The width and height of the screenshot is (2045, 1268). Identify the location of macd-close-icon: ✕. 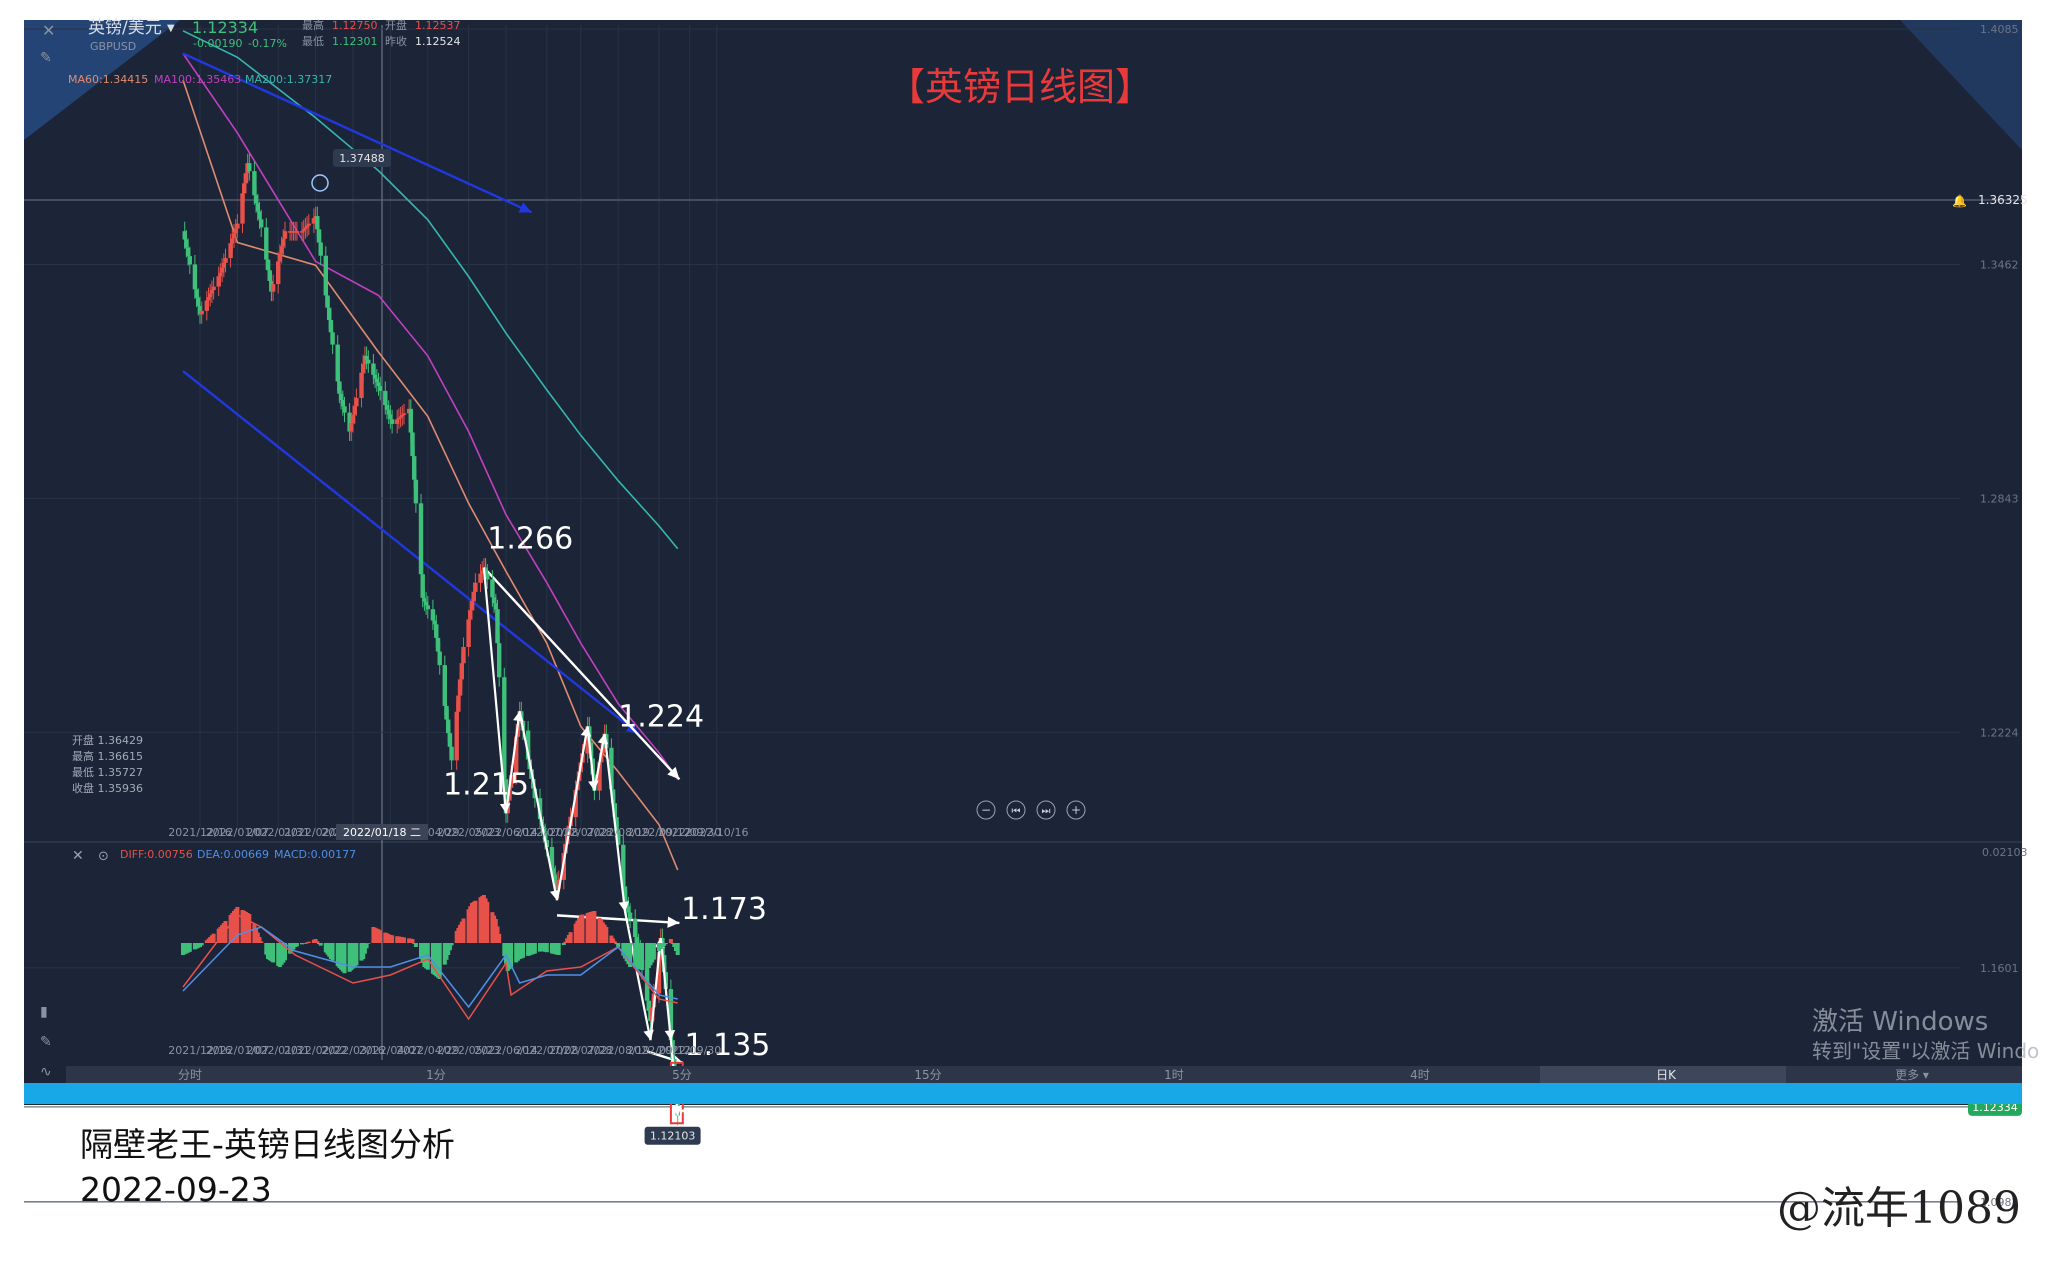
(78, 856).